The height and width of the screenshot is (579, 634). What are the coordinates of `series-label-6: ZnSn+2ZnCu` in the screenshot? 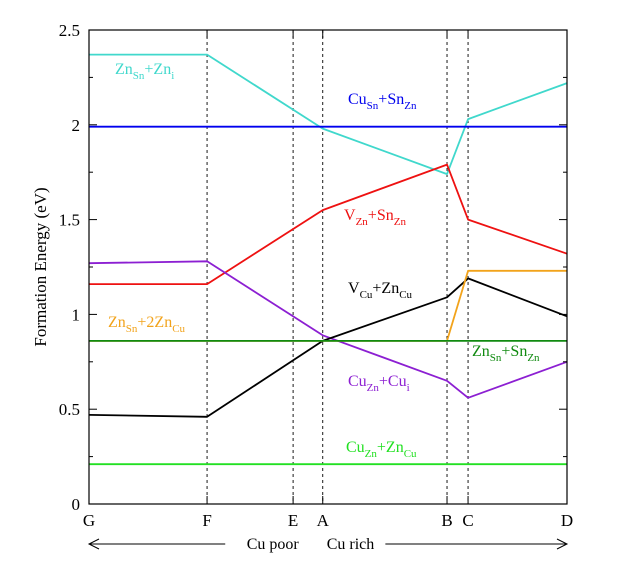 It's located at (147, 324).